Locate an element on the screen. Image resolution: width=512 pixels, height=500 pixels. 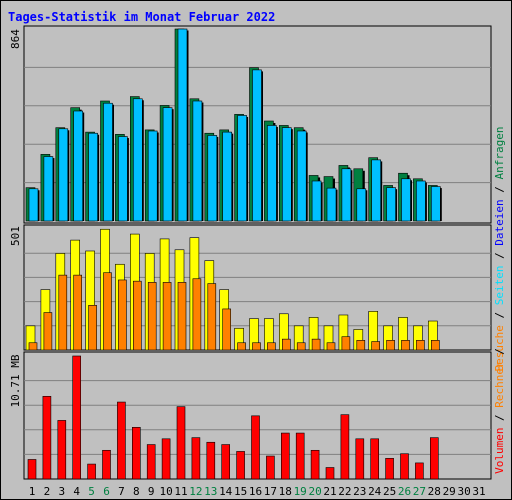
max-label-mid: 501 is located at coordinates (15, 236).